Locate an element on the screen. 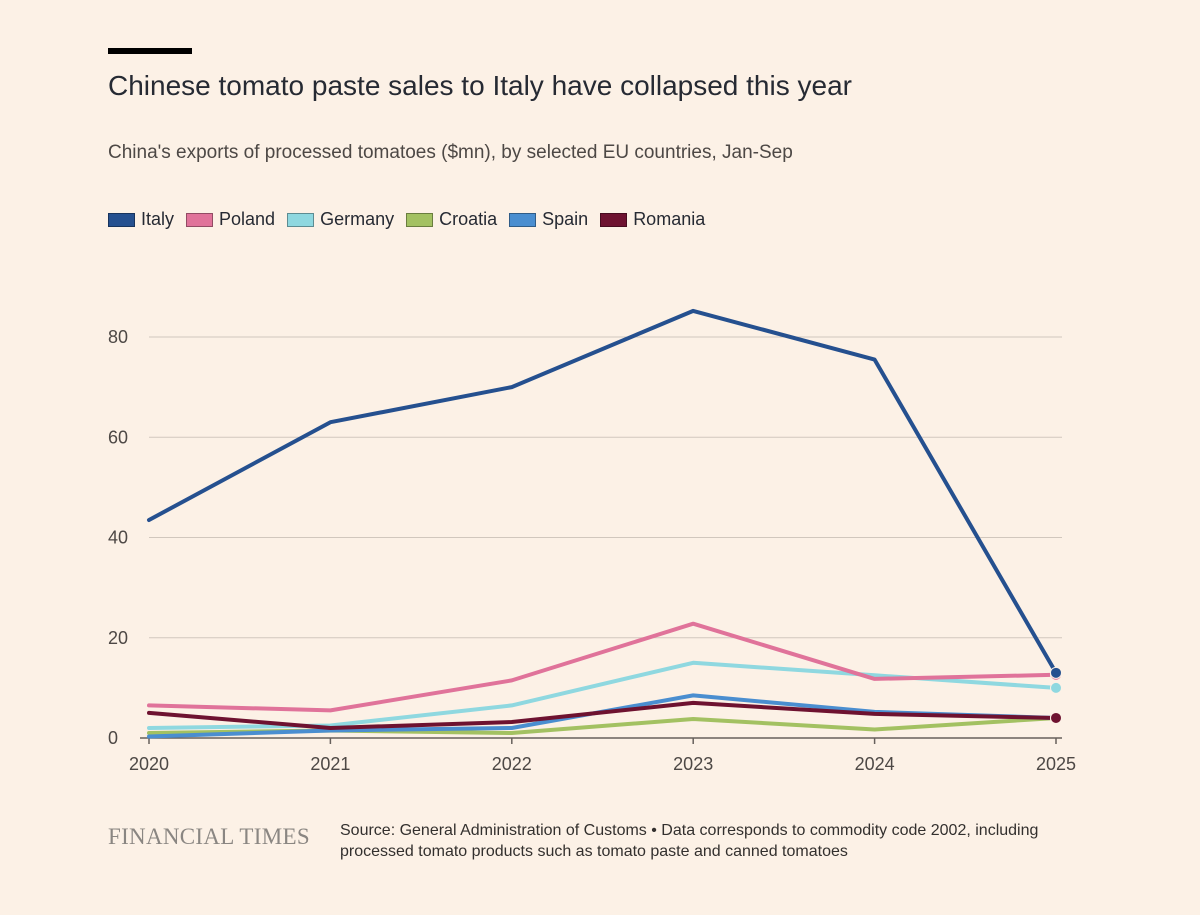 This screenshot has height=915, width=1200. title-accent-bar is located at coordinates (150, 51).